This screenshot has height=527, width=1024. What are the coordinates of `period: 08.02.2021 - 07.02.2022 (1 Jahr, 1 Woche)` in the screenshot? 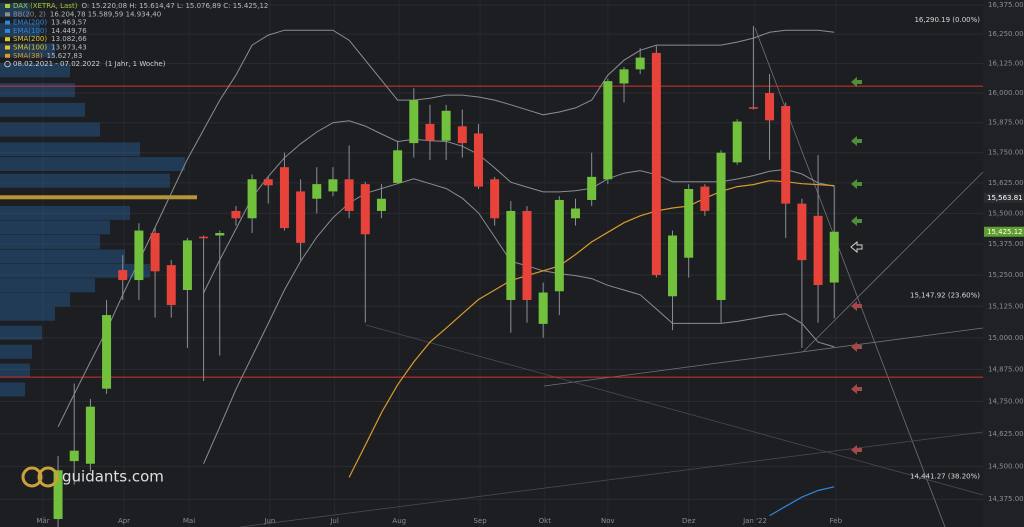 It's located at (89, 64).